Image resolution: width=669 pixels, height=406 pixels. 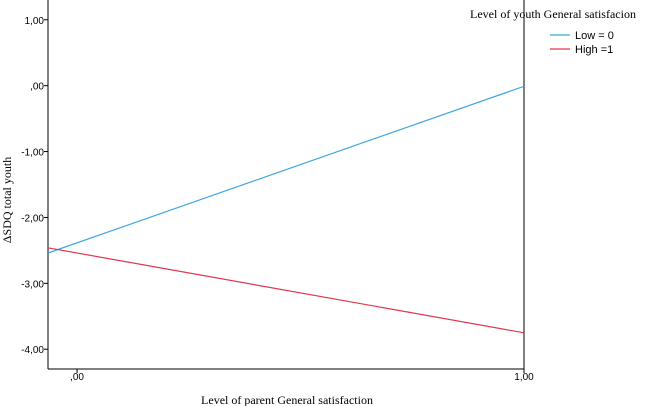 What do you see at coordinates (287, 399) in the screenshot?
I see `x-axis-title: Level of parent General satisfaction` at bounding box center [287, 399].